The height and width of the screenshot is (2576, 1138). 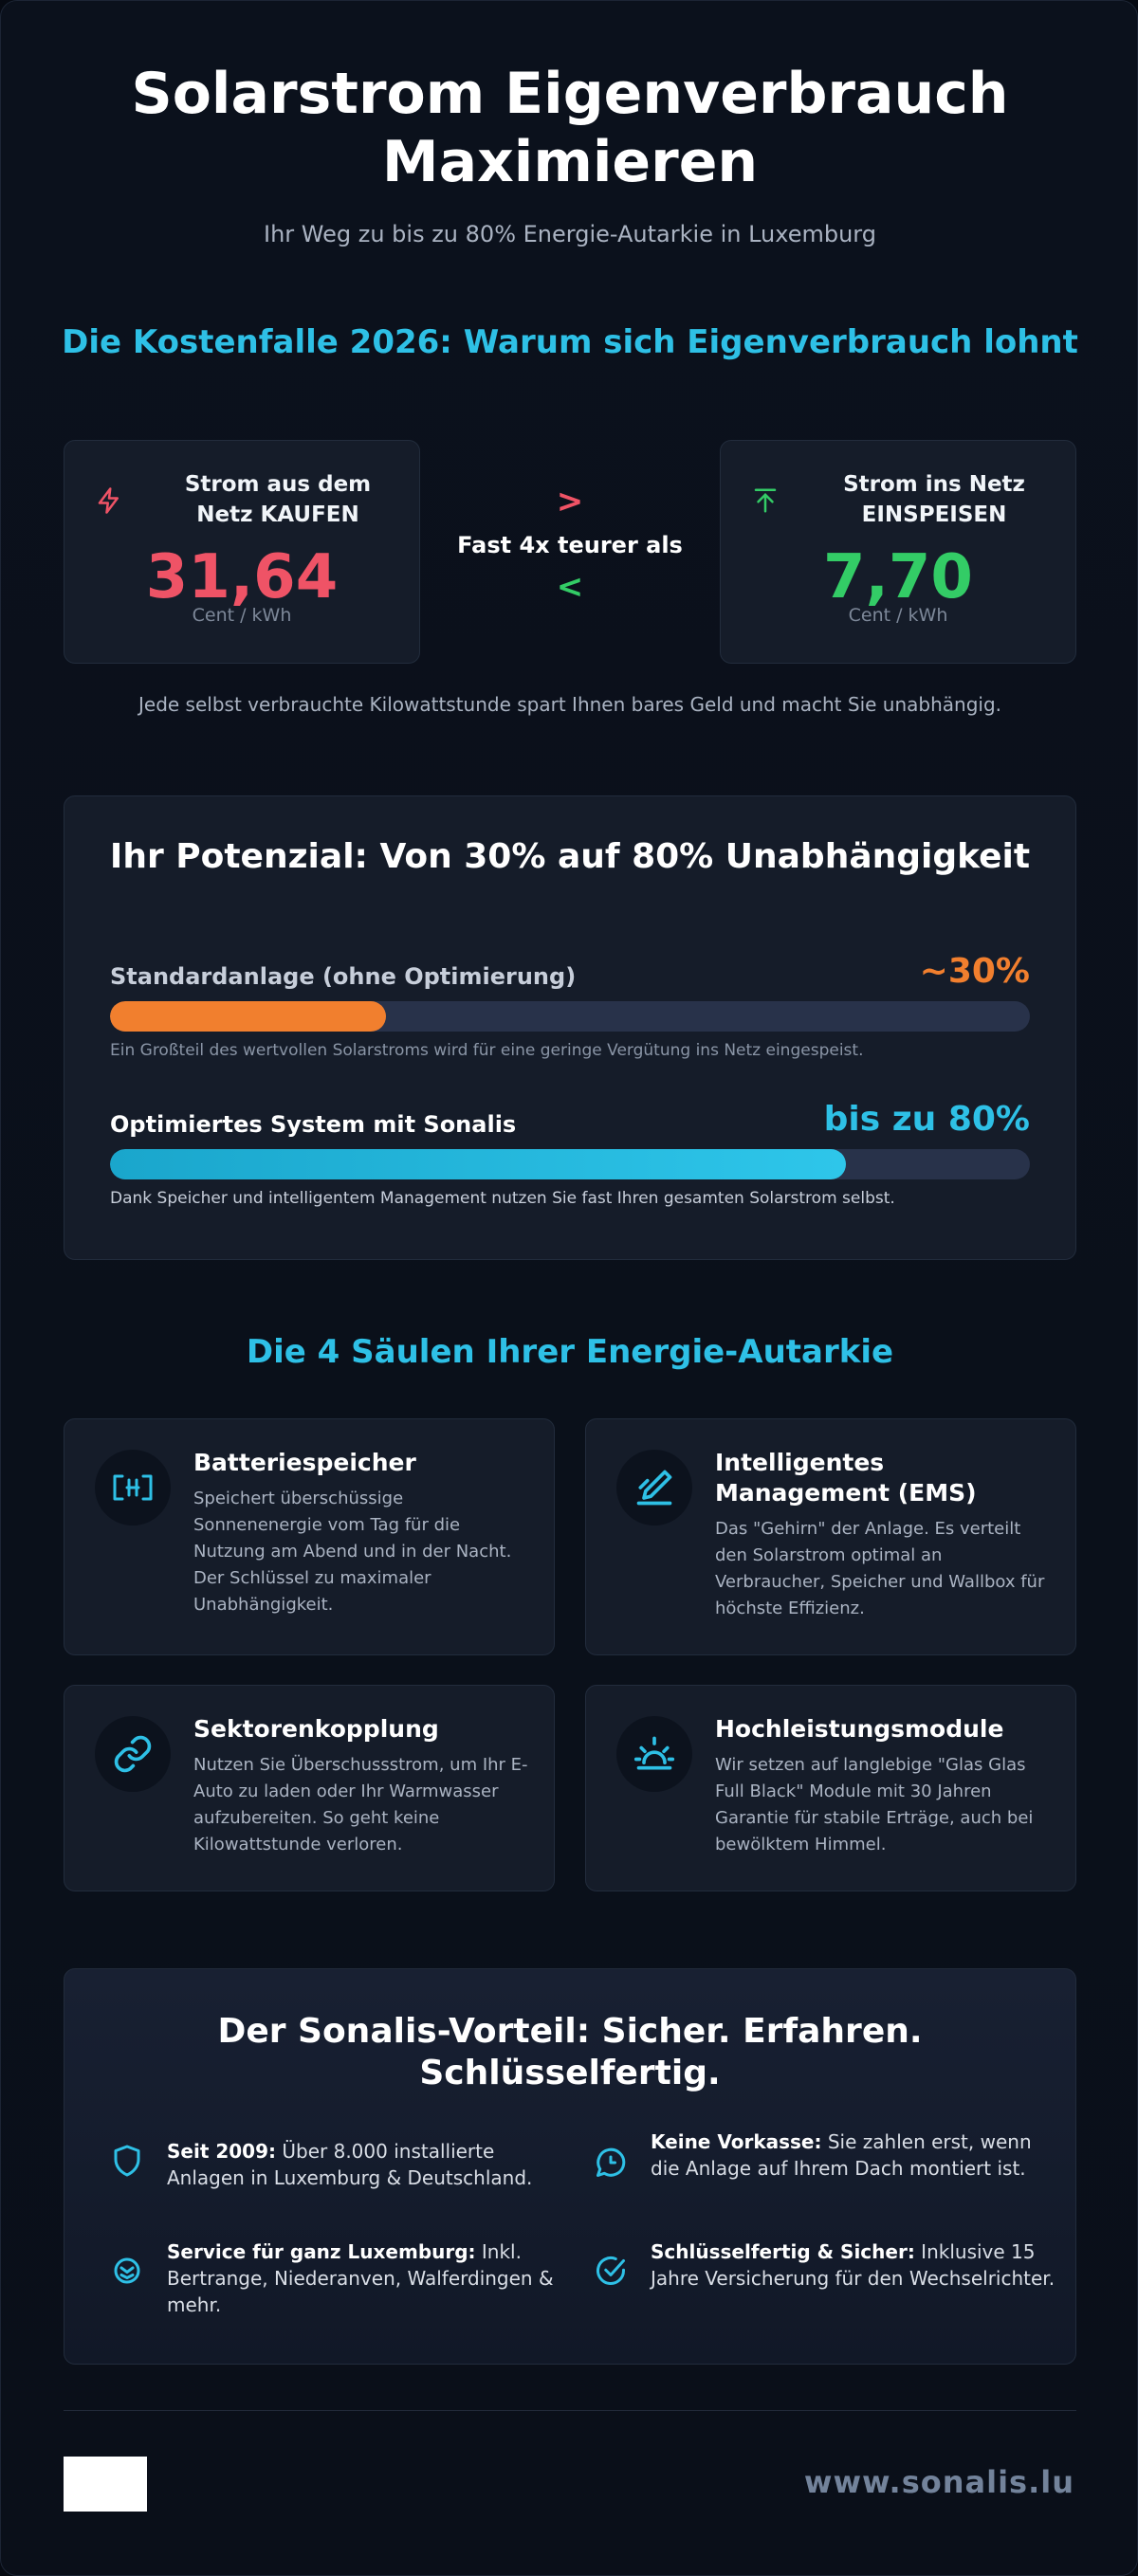 What do you see at coordinates (898, 577) in the screenshot?
I see `sell-price-value: 7,70` at bounding box center [898, 577].